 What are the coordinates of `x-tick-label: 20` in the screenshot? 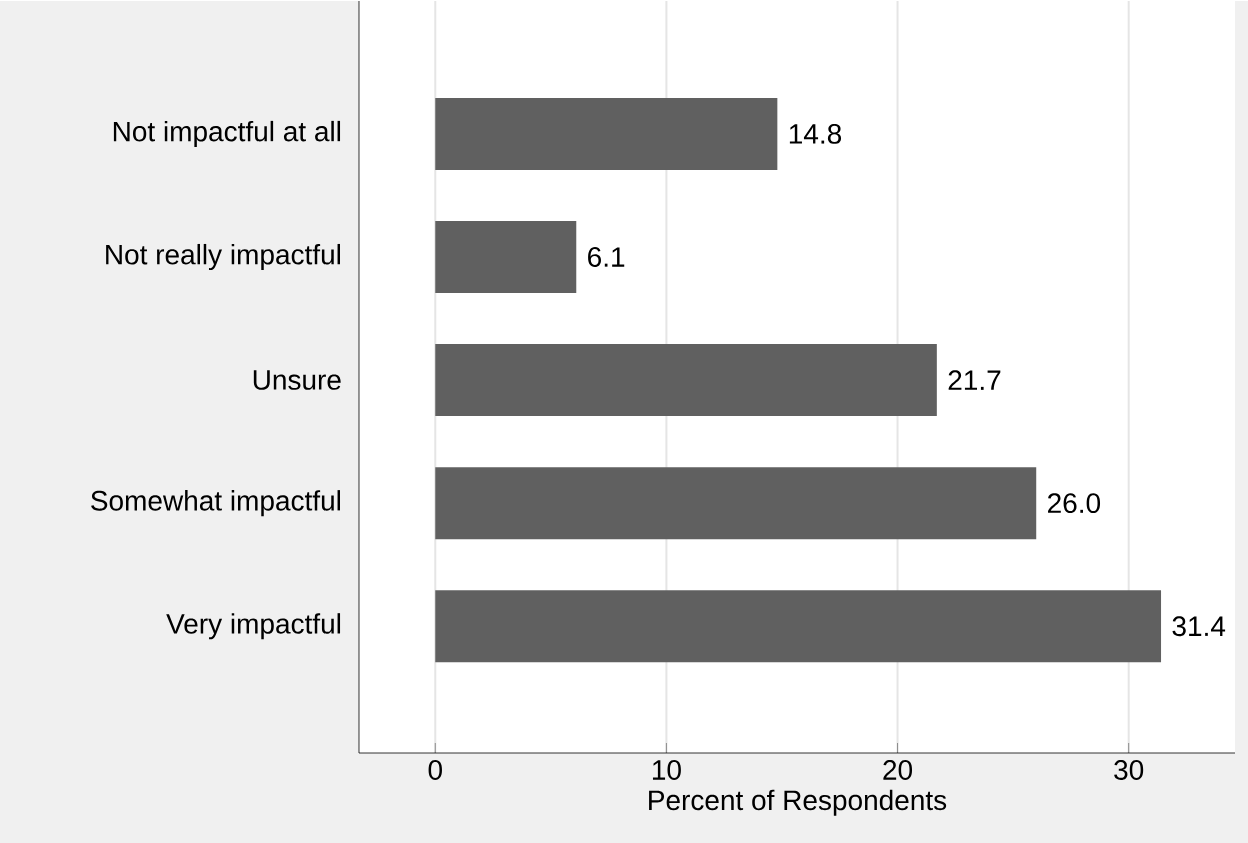 It's located at (898, 770).